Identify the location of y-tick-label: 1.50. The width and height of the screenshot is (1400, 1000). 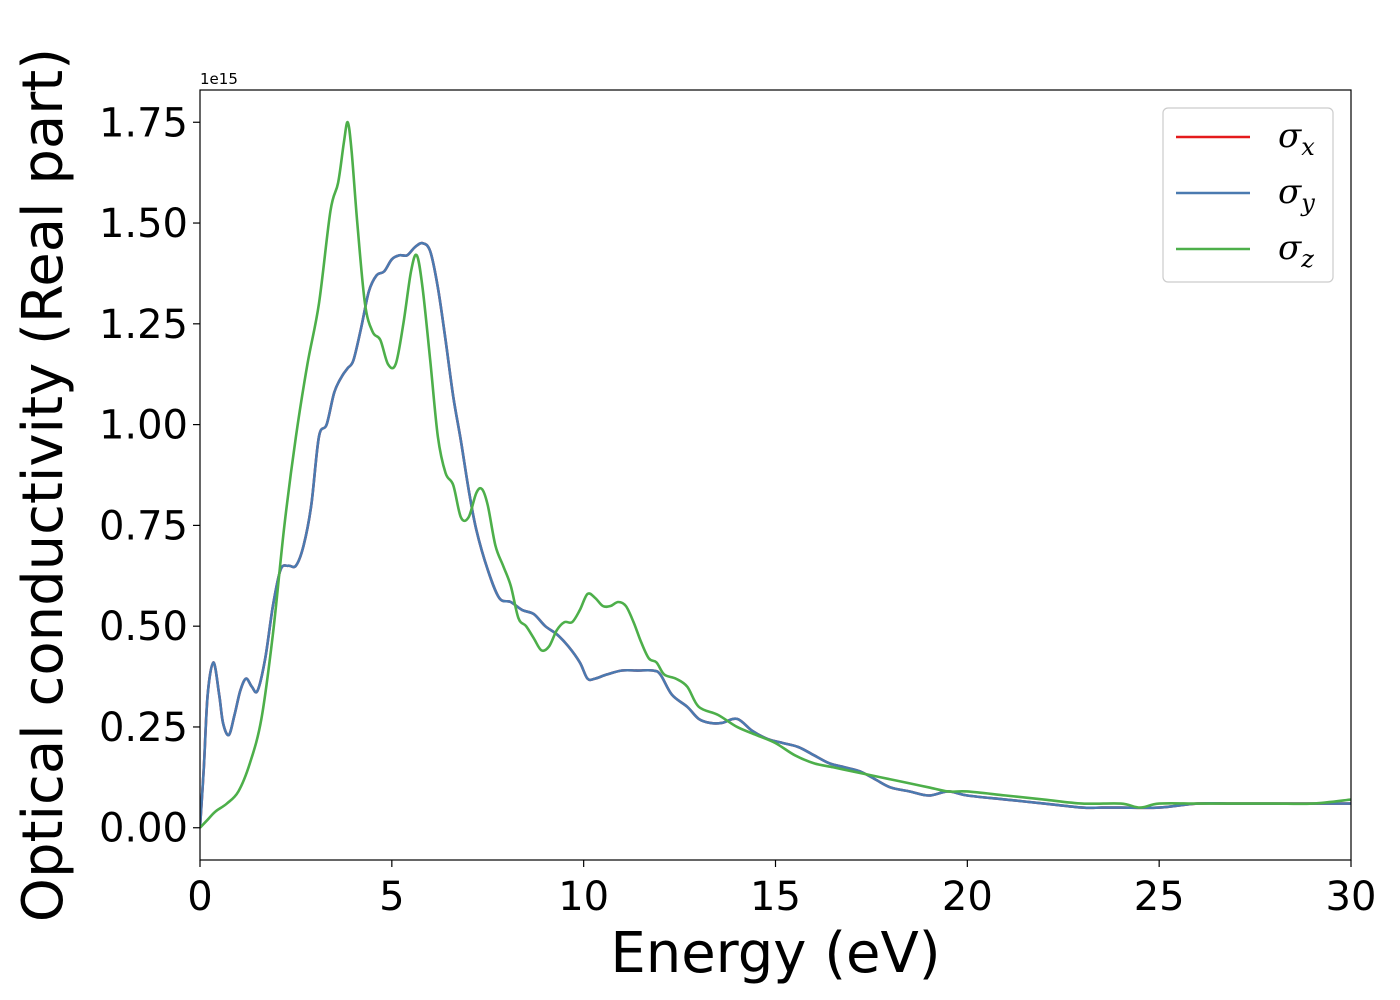
(143, 224).